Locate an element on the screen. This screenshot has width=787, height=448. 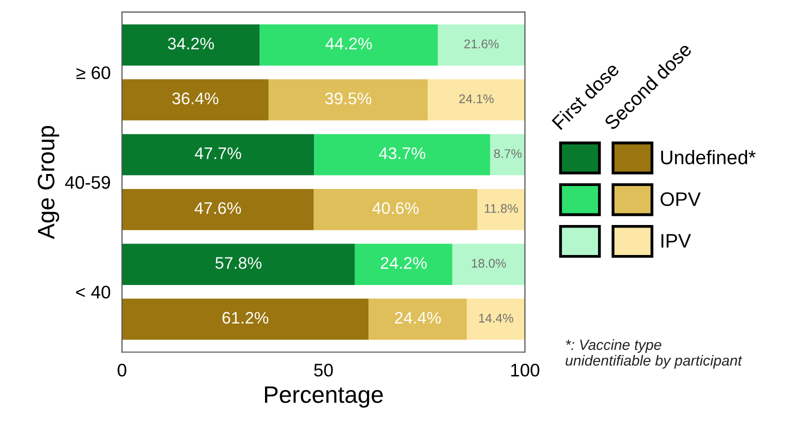
text: *: Vaccine type unidentifiable by participant is located at coordinates (654, 354).